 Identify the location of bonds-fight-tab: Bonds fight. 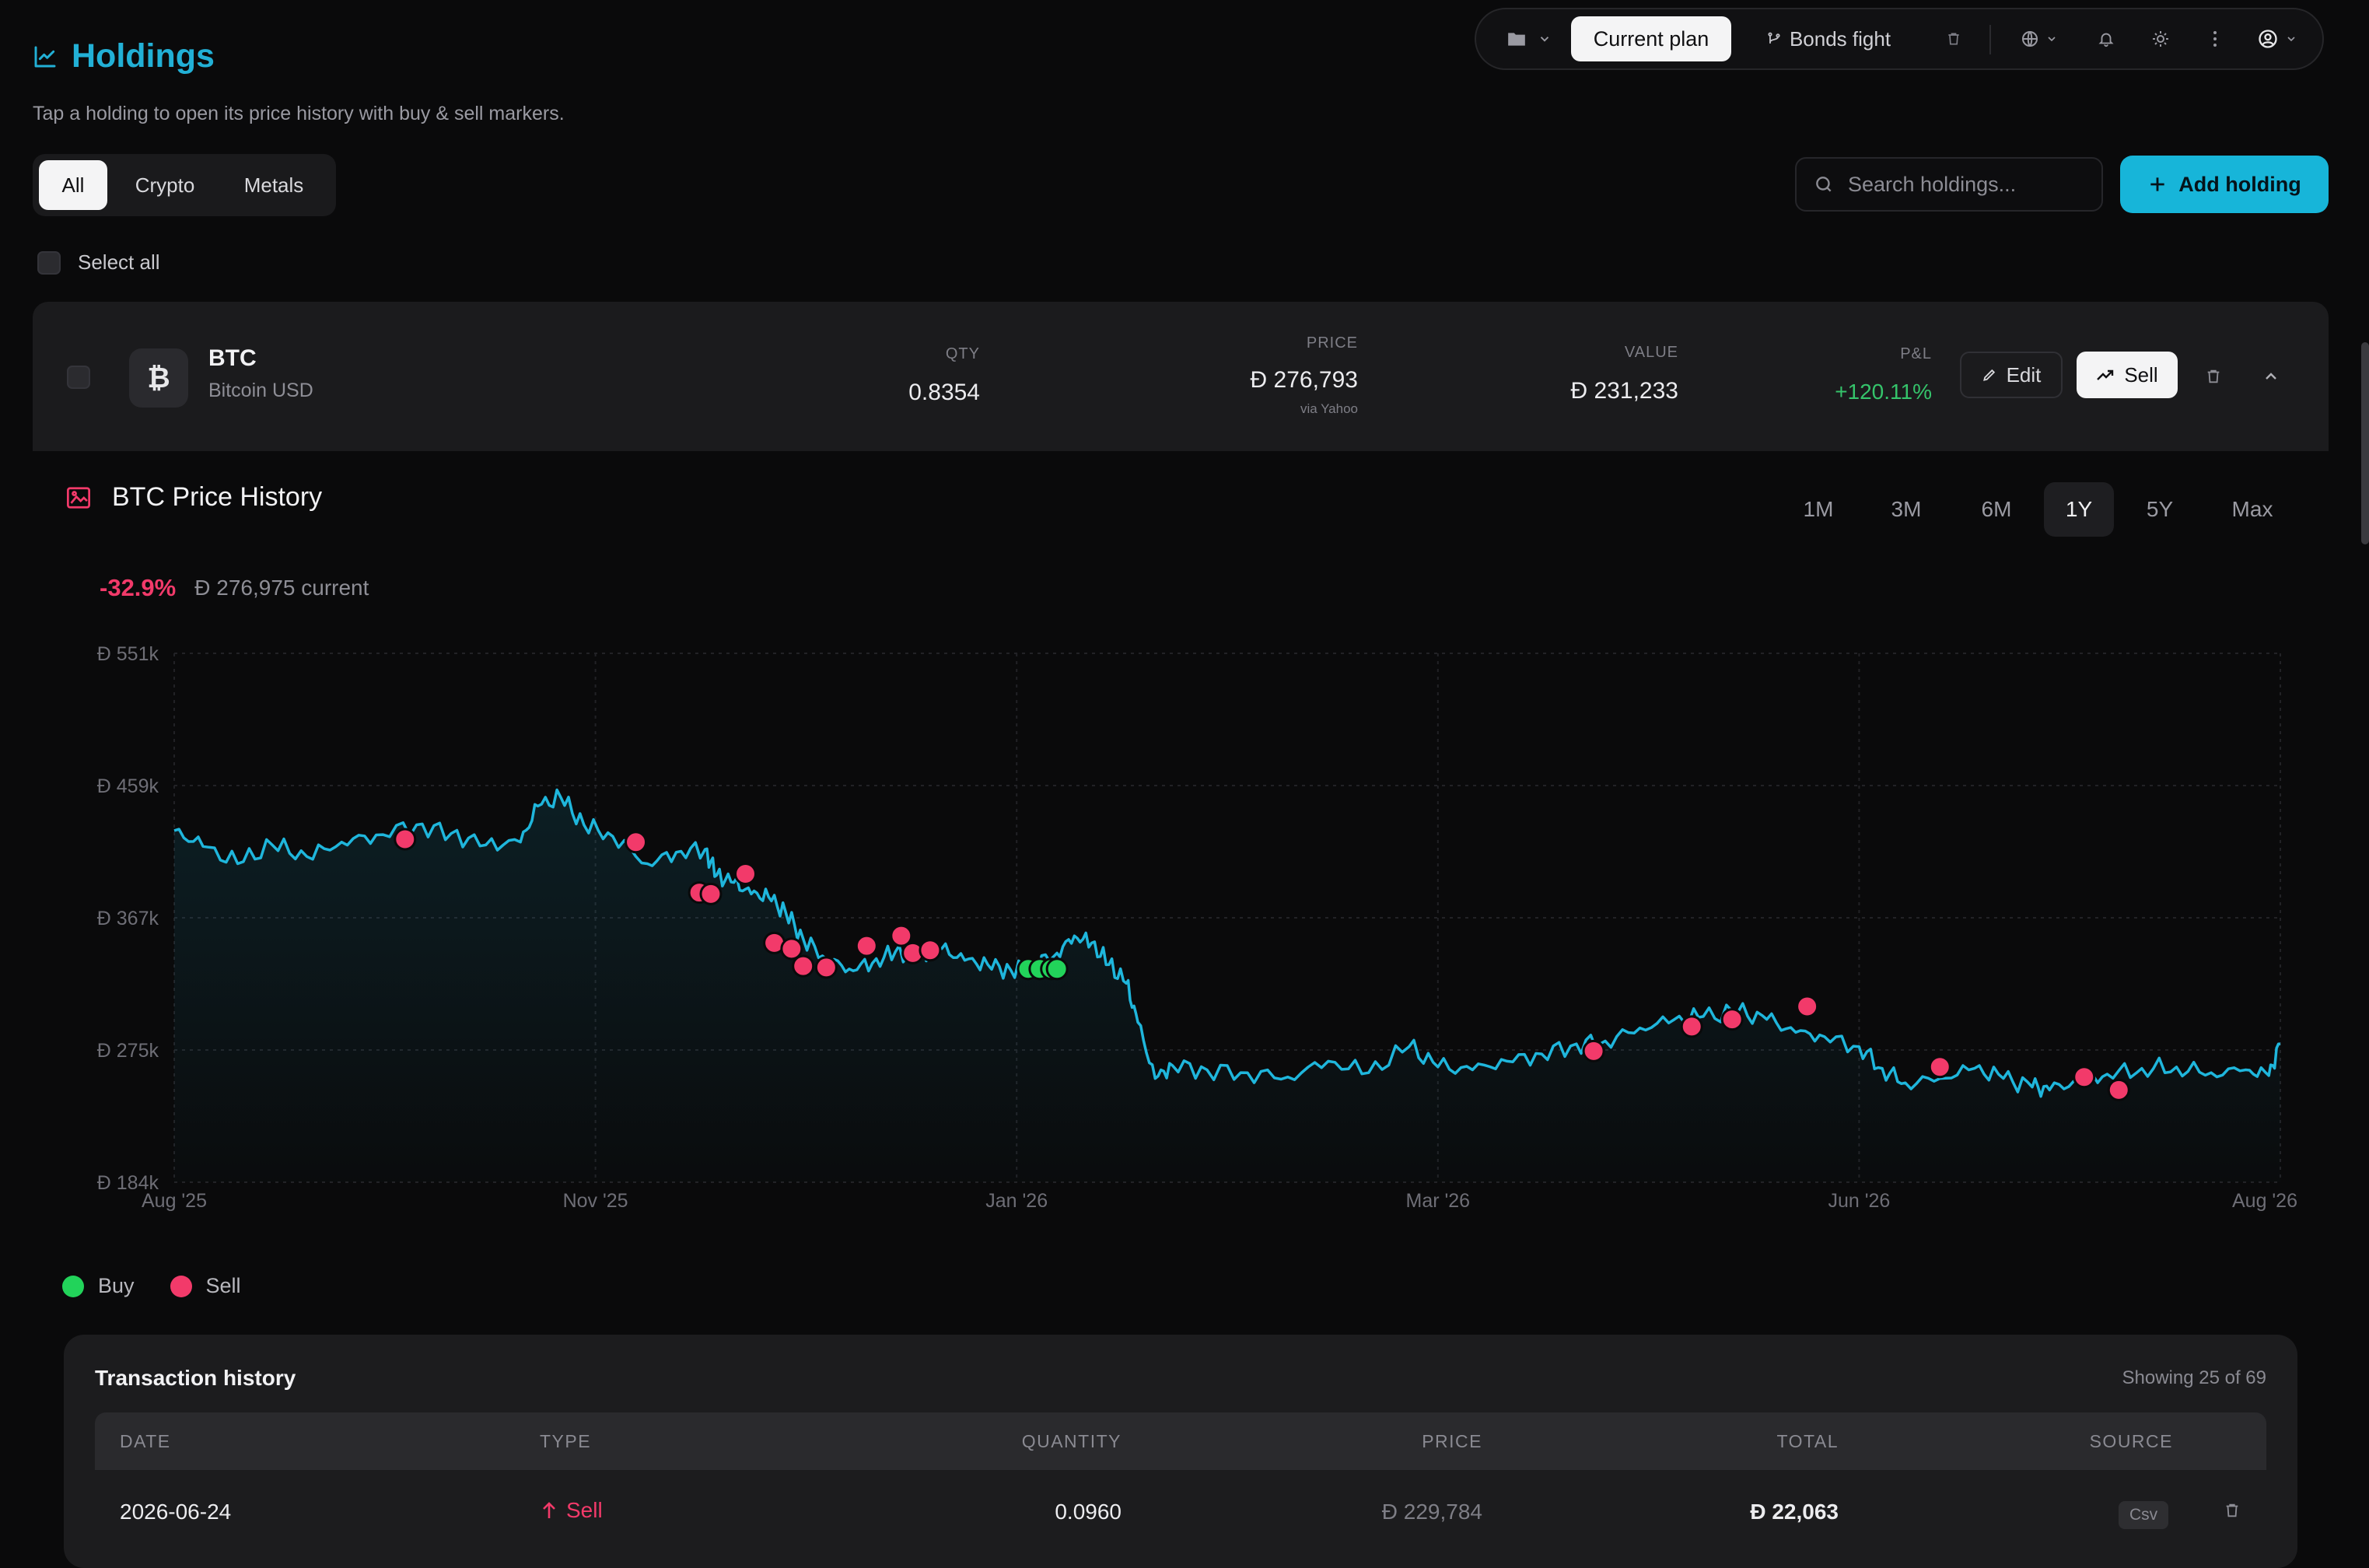
(1829, 39).